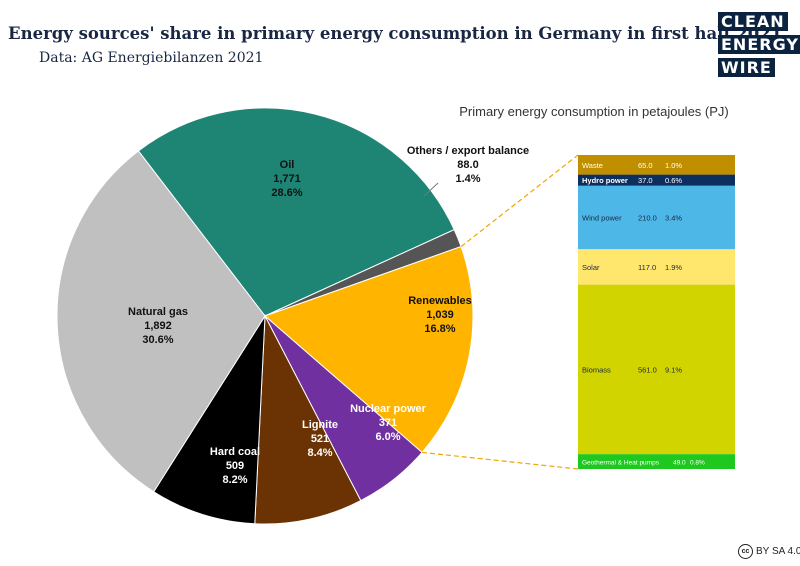 The width and height of the screenshot is (800, 566). I want to click on slice-label-natural-gas: Natural gas, so click(158, 312).